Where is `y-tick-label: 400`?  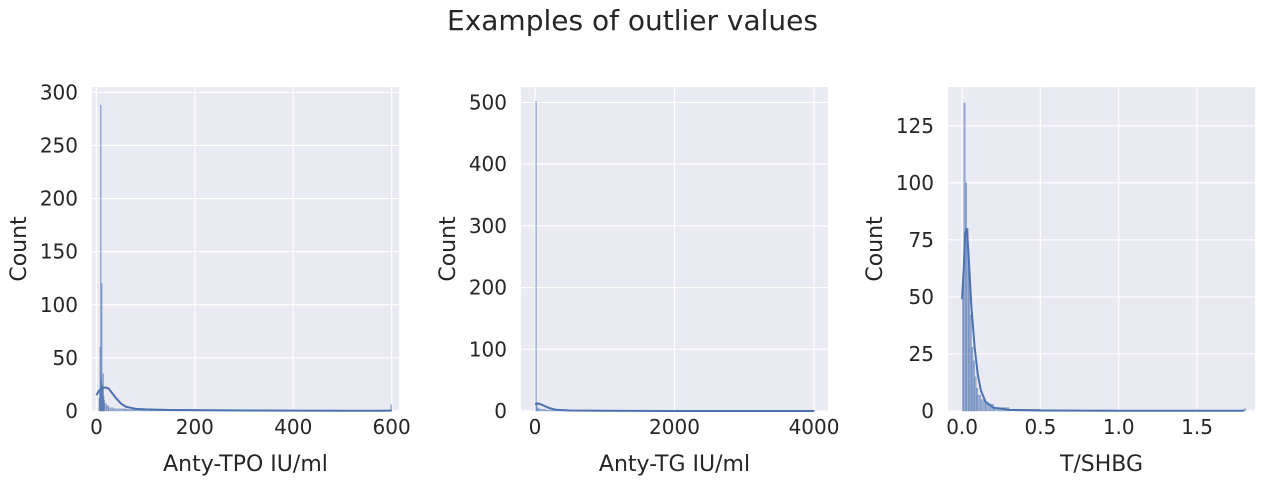
y-tick-label: 400 is located at coordinates (488, 164).